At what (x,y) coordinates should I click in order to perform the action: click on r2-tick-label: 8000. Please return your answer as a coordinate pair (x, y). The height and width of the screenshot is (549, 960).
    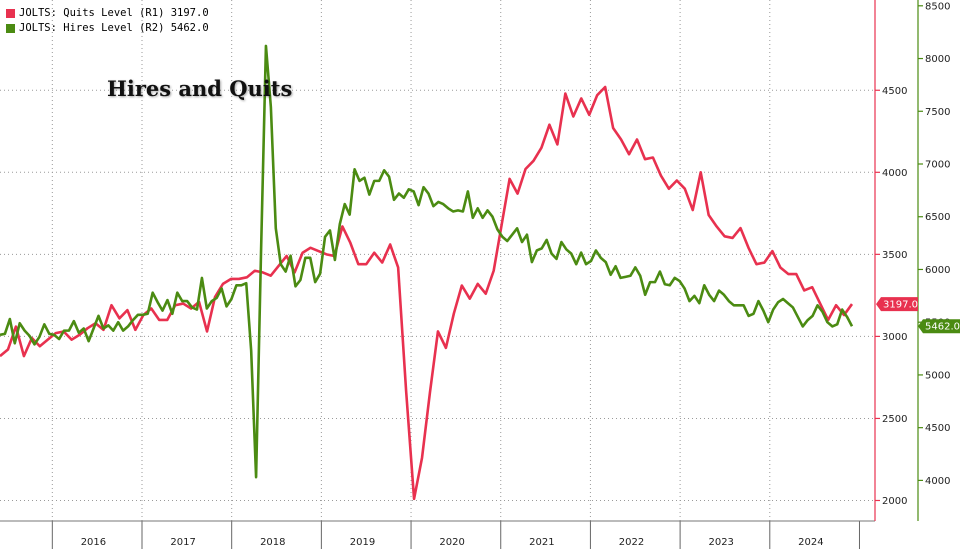
    Looking at the image, I should click on (937, 59).